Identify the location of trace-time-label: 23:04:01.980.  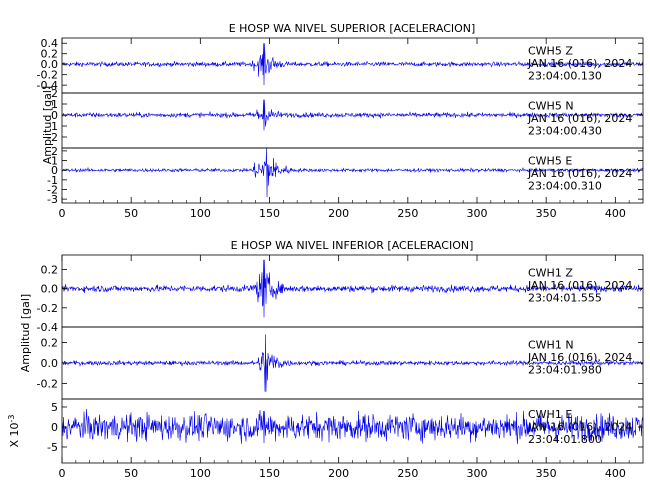
(565, 370).